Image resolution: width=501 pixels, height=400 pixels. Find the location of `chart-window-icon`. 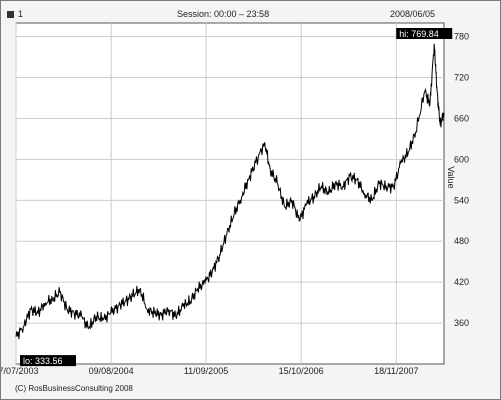

chart-window-icon is located at coordinates (10, 14).